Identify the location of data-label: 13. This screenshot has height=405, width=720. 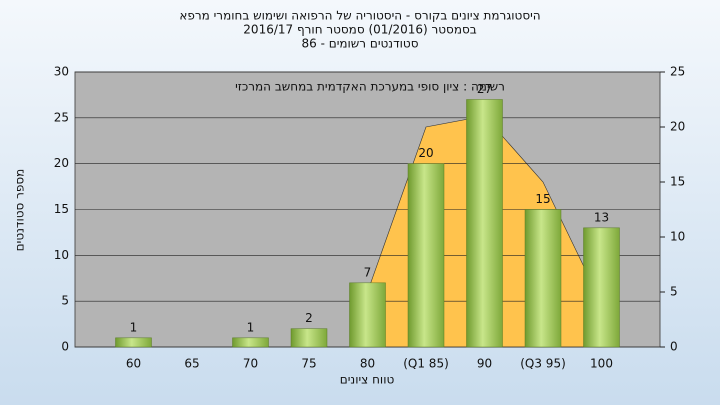
(601, 217).